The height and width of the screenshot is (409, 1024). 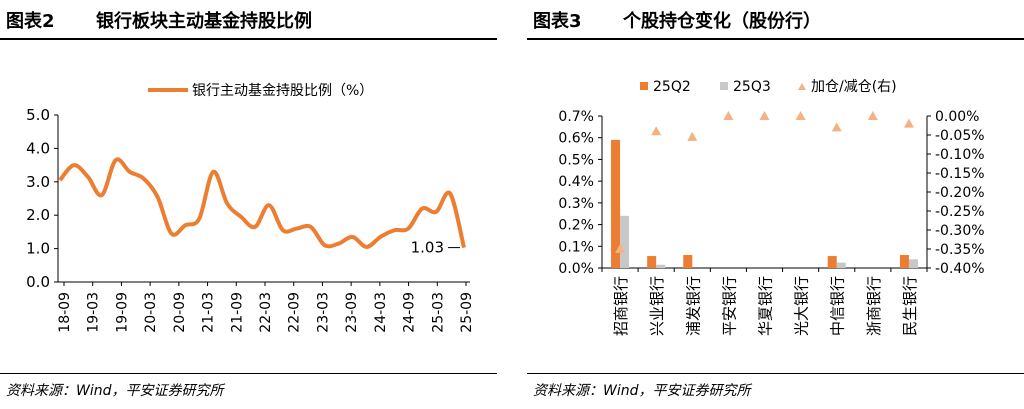 I want to click on y-right-tick-label: -0.40%, so click(x=960, y=269).